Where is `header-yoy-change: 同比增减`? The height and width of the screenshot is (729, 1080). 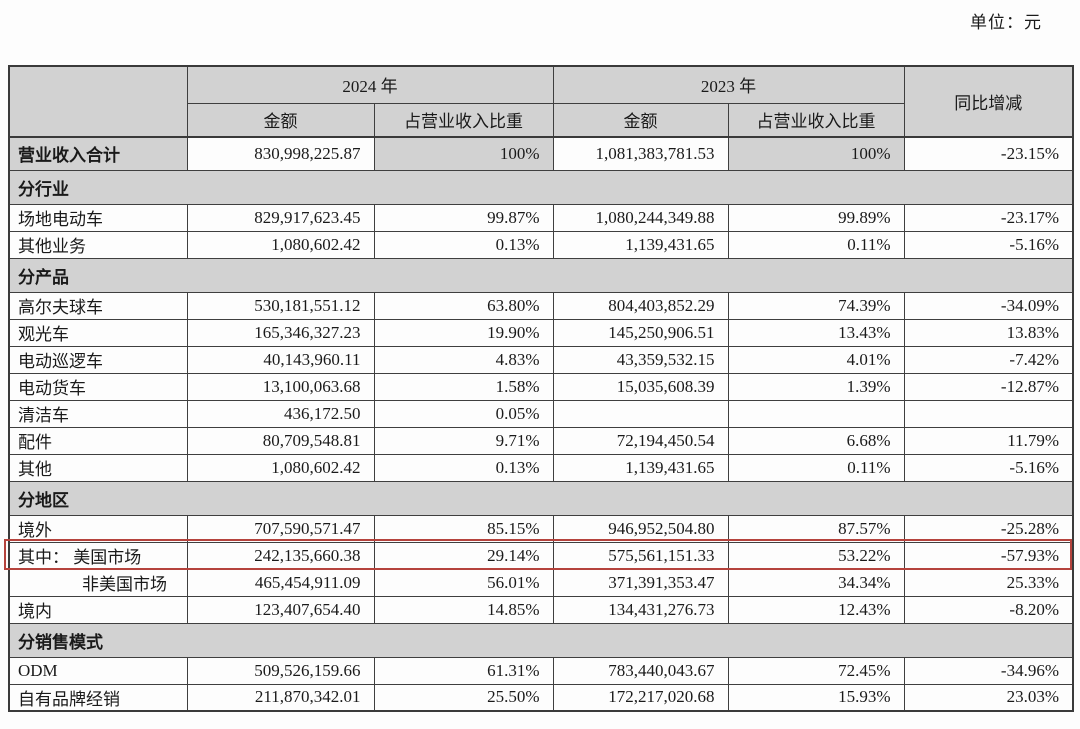 header-yoy-change: 同比增减 is located at coordinates (988, 101).